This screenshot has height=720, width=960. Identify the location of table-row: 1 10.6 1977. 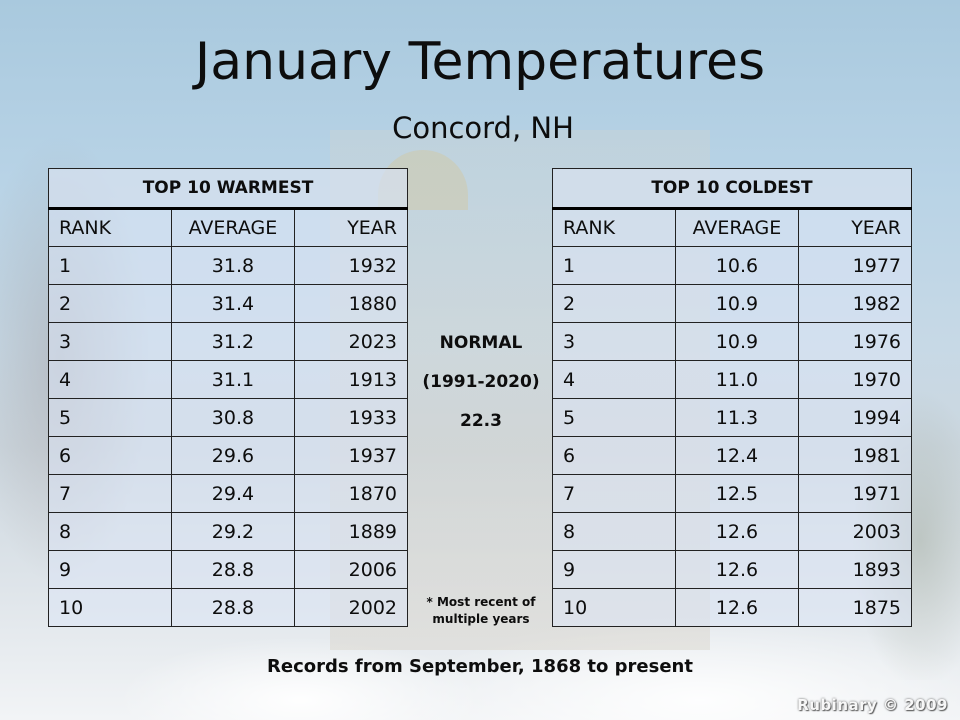
(732, 265).